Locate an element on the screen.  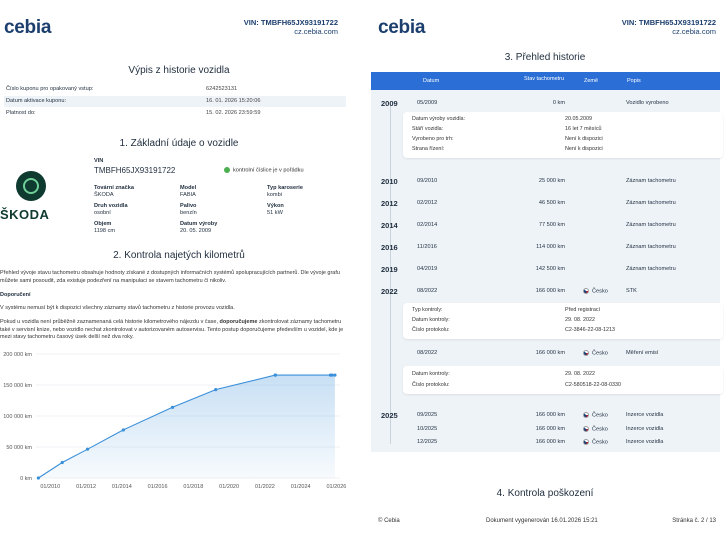
activation-value: 16. 01. 2026 15:20:06 is located at coordinates (233, 101).